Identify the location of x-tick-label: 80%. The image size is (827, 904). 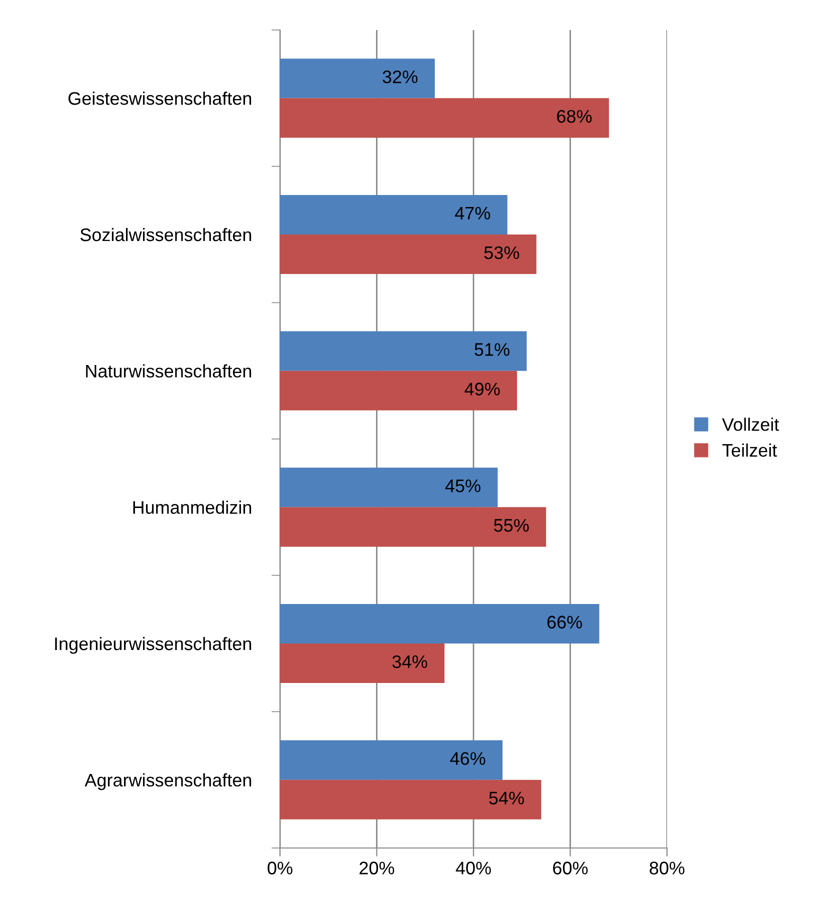
(667, 868).